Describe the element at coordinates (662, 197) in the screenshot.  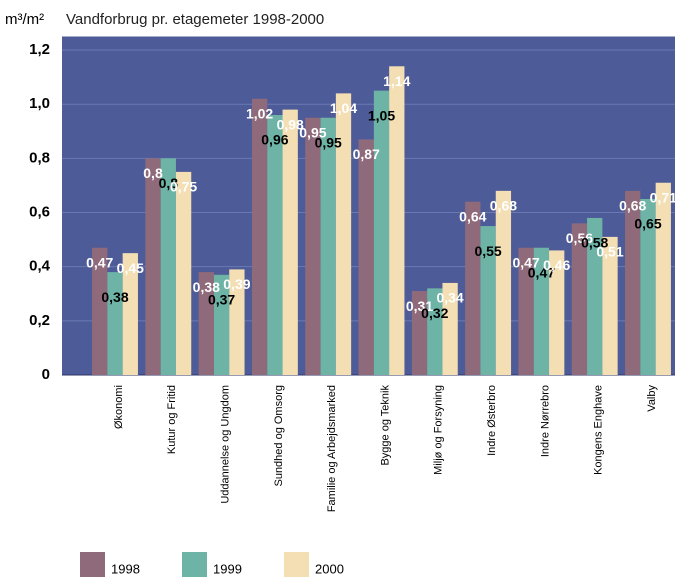
I see `data-label: 0,71` at that location.